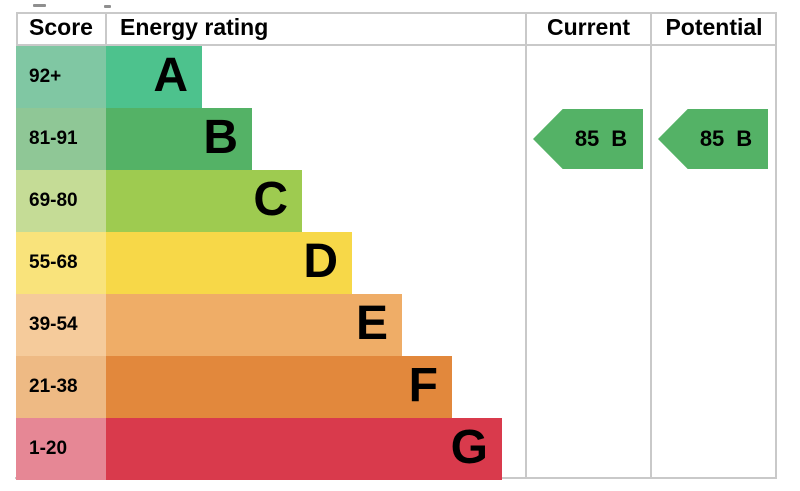 The image size is (800, 491). I want to click on band-row-c: 69-80 C, so click(271, 201).